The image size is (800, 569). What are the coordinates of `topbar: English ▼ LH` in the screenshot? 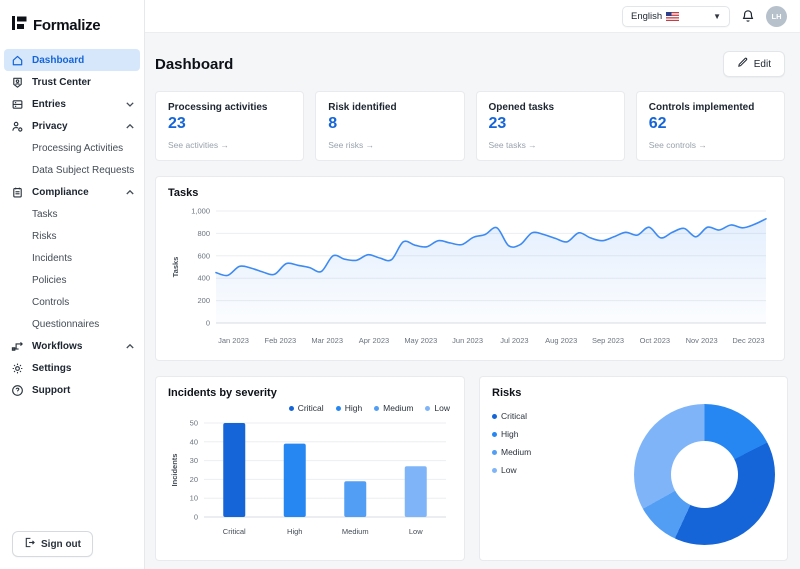 It's located at (472, 16).